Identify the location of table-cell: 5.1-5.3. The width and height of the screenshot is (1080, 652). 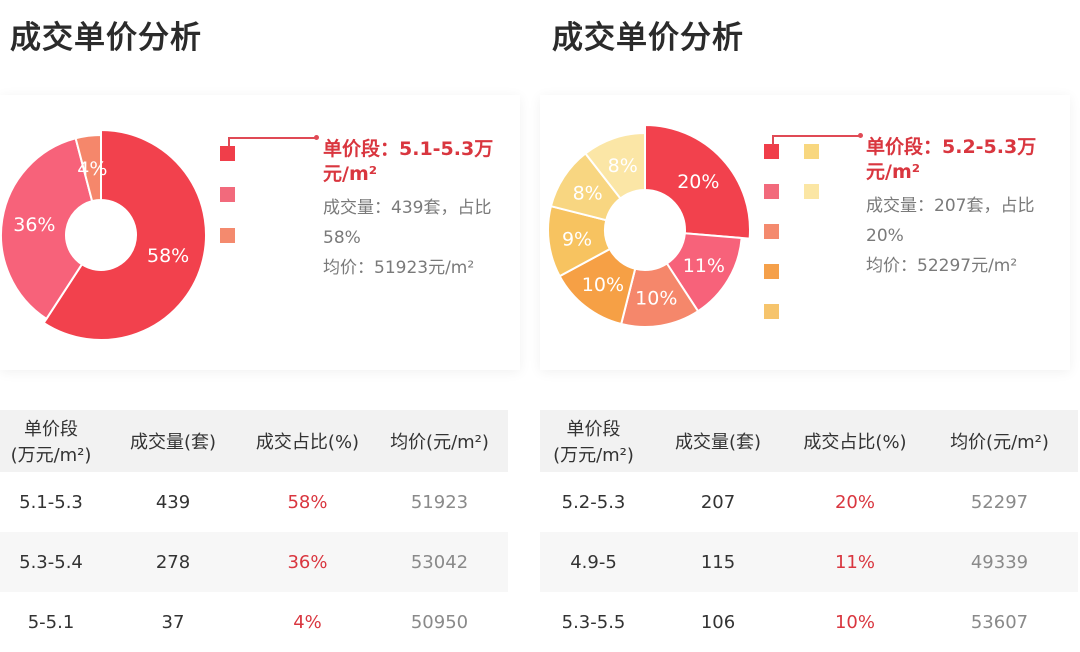
(51, 502).